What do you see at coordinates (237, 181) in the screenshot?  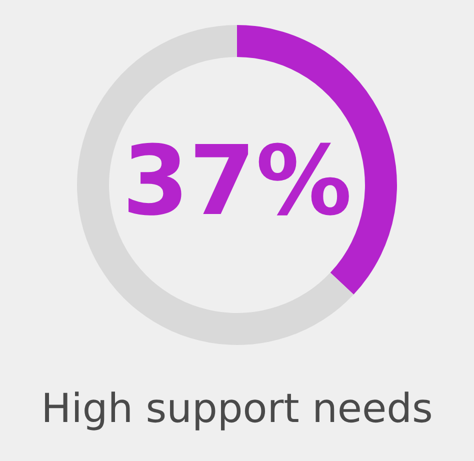 I see `data-label: 37%` at bounding box center [237, 181].